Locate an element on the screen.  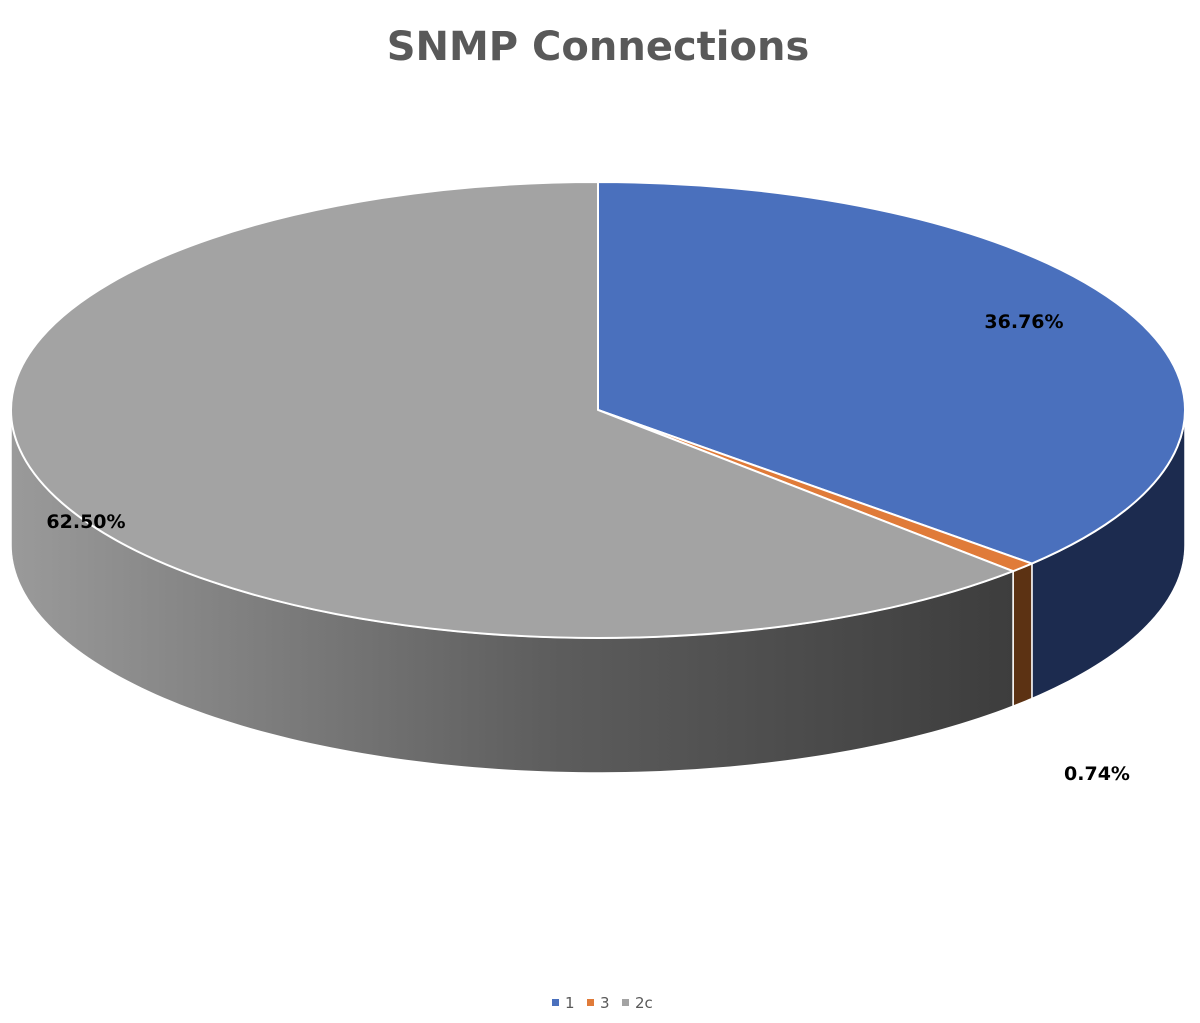
legend: 1 3 2c is located at coordinates (602, 1003).